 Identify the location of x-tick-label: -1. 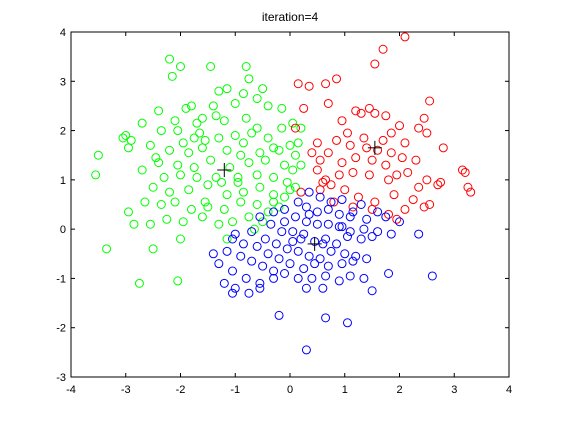
(235, 390).